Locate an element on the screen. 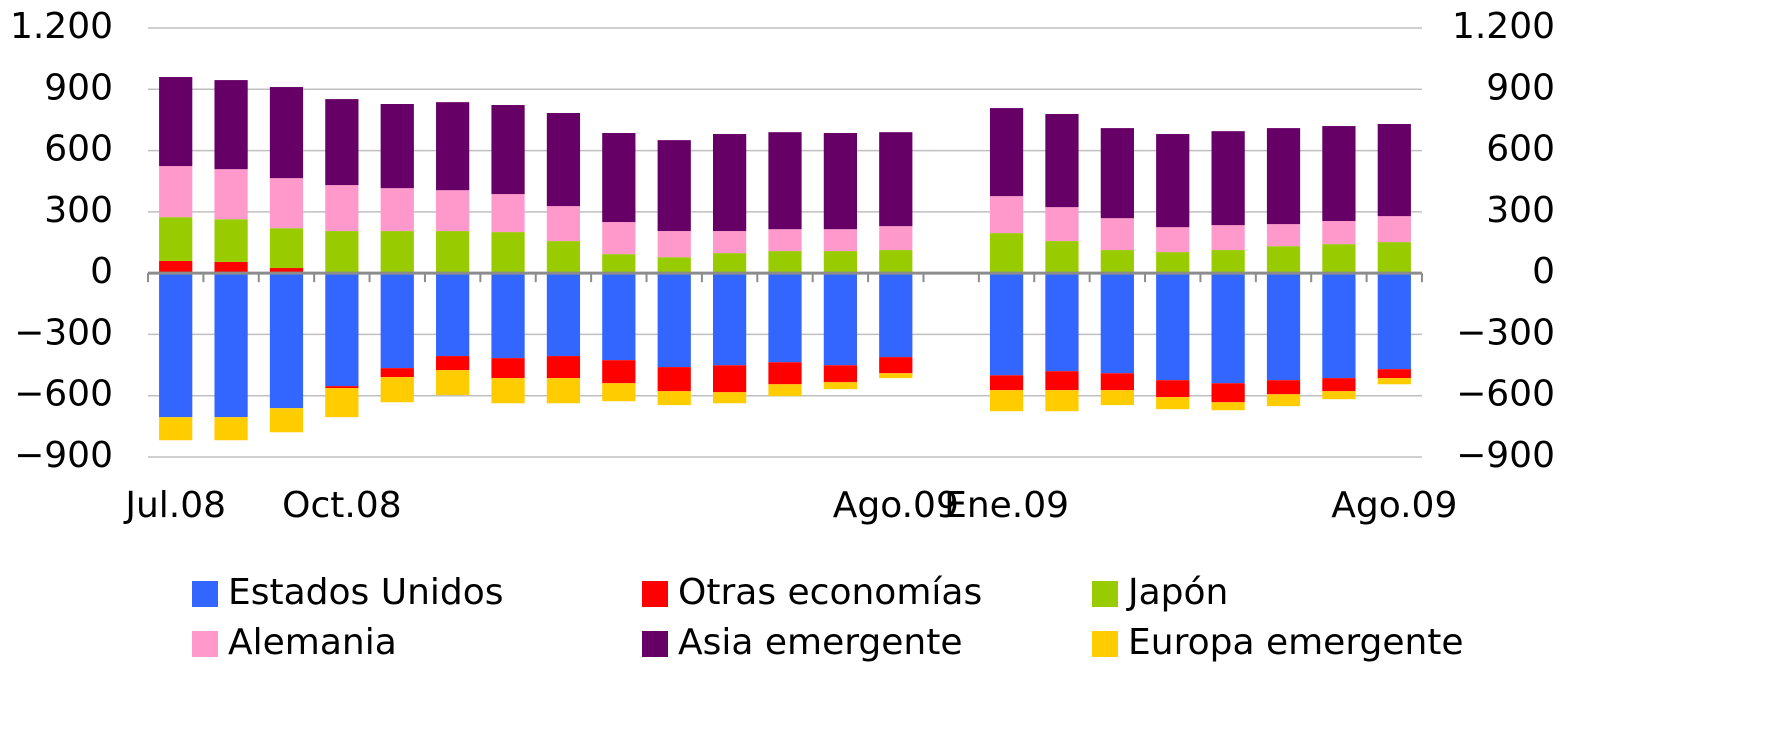  y-tick-label: 0 is located at coordinates (101, 271).